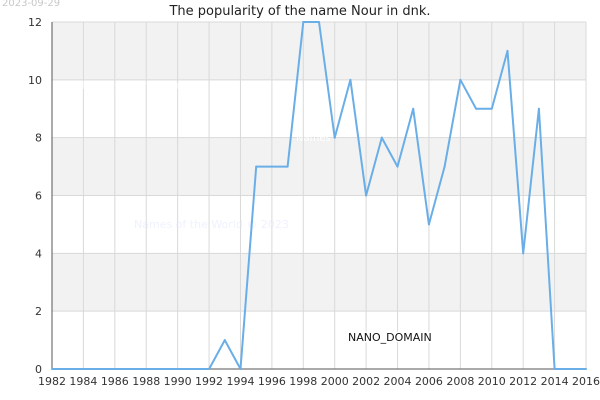 This screenshot has width=600, height=400. What do you see at coordinates (38, 196) in the screenshot?
I see `y-tick-label: 6` at bounding box center [38, 196].